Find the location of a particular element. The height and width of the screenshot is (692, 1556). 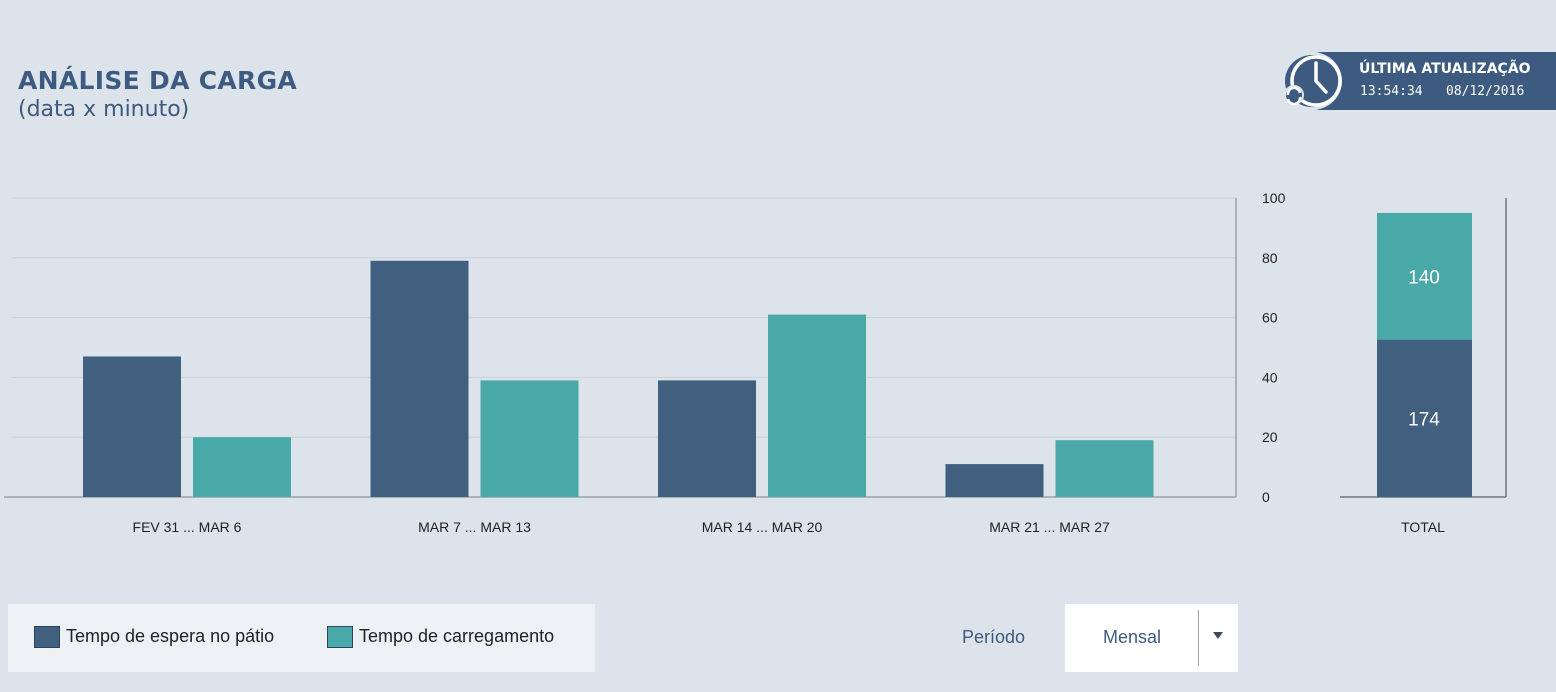

total-data-label: 140 is located at coordinates (1424, 277).